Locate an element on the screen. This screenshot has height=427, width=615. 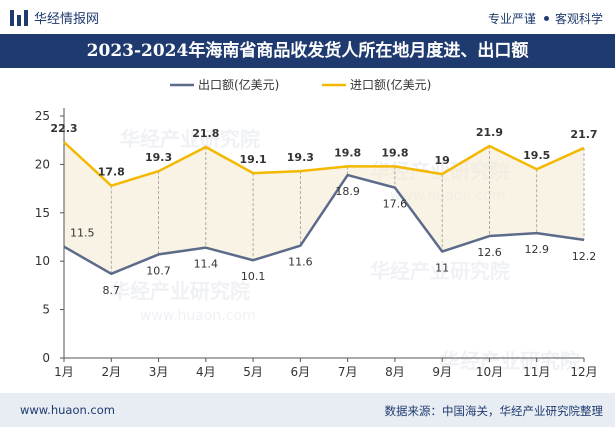
brand: 华经情报网 is located at coordinates (54, 17).